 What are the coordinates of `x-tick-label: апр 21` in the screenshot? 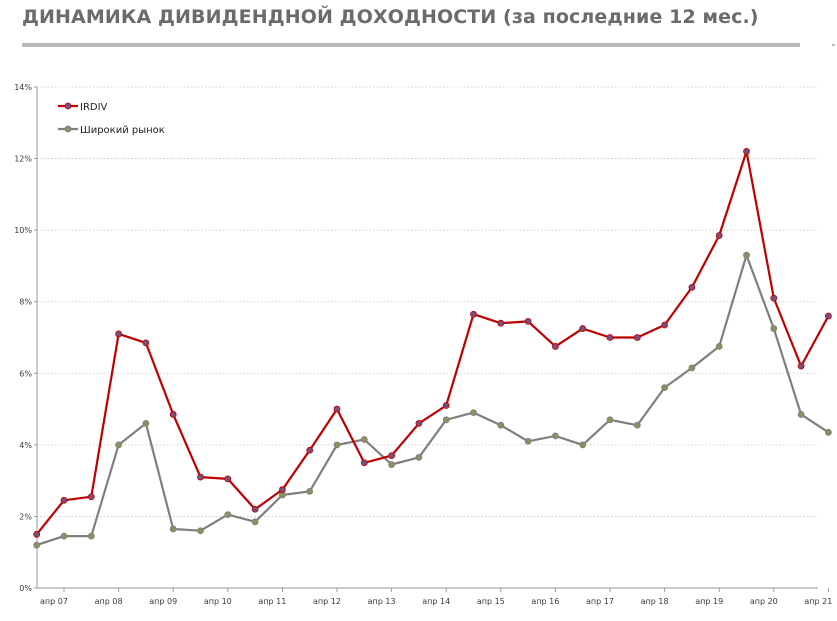 It's located at (818, 601).